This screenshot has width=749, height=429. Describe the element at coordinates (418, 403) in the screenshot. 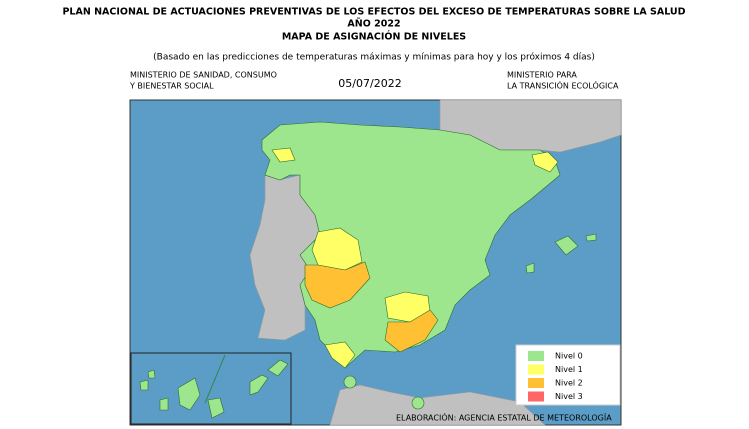

I see `melilla` at that location.